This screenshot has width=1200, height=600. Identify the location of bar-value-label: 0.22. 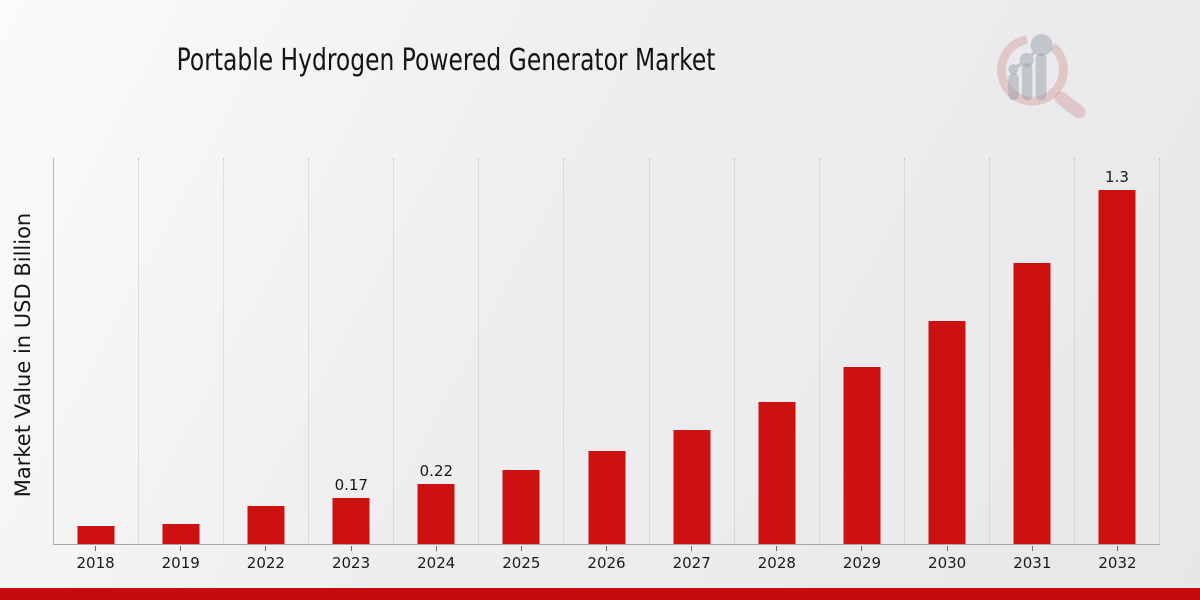
(436, 471).